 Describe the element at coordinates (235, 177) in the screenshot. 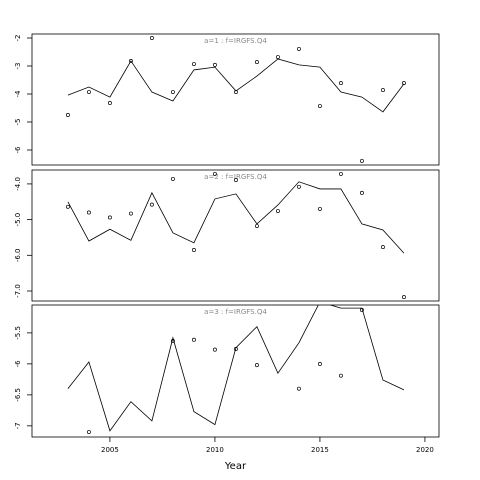

I see `panel-title: a=2 : f=IRGFS.Q4` at that location.